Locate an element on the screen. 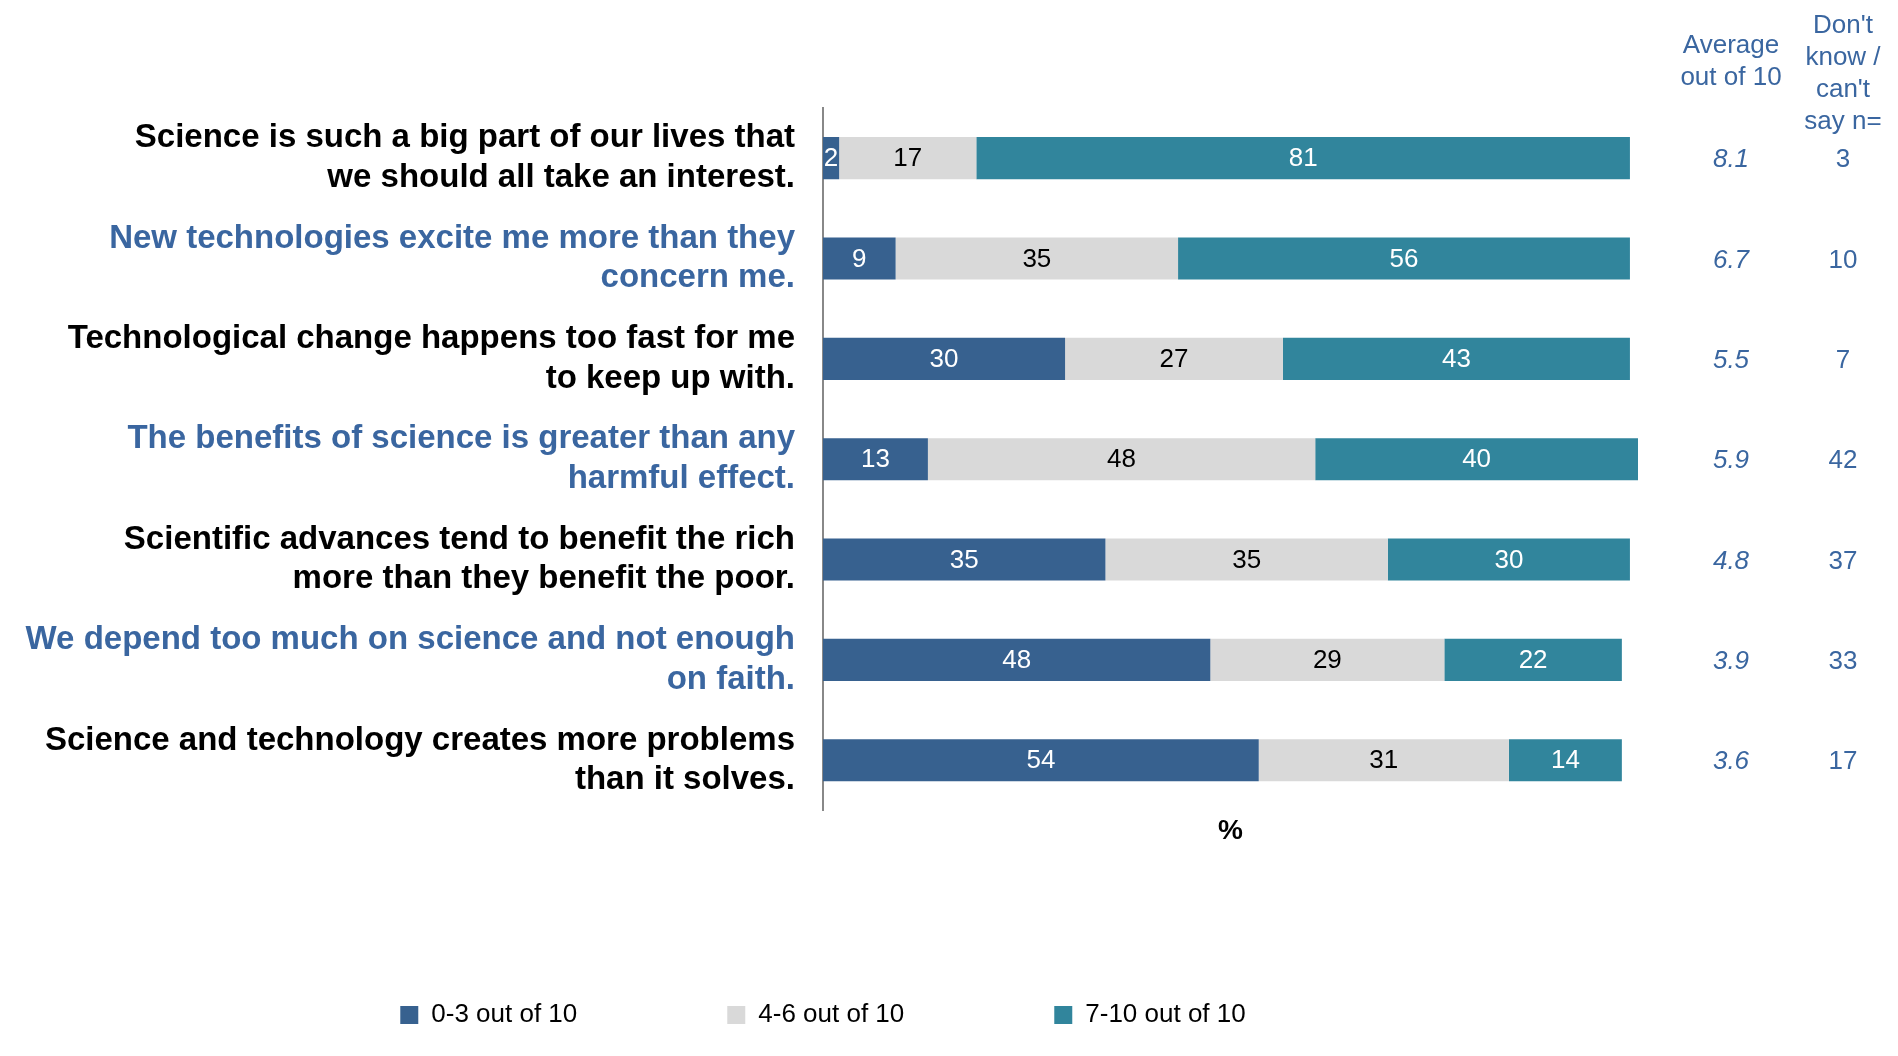 This screenshot has height=1056, width=1898. text: 3.9 is located at coordinates (1731, 659).